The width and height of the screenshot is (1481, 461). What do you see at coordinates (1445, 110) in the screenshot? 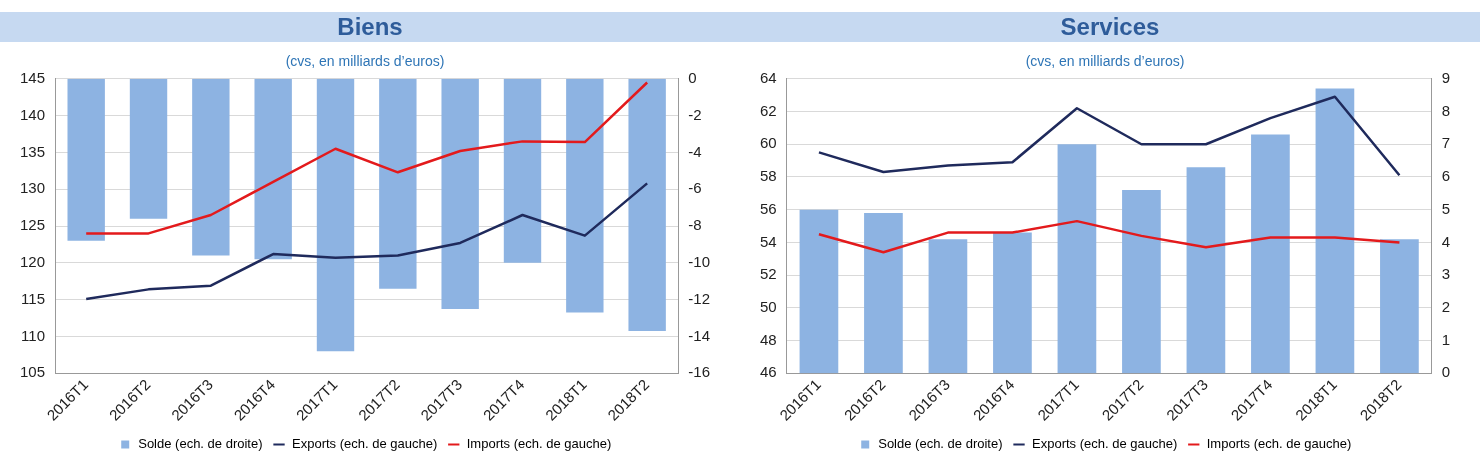
I see `y2-tick-label: 8` at bounding box center [1445, 110].